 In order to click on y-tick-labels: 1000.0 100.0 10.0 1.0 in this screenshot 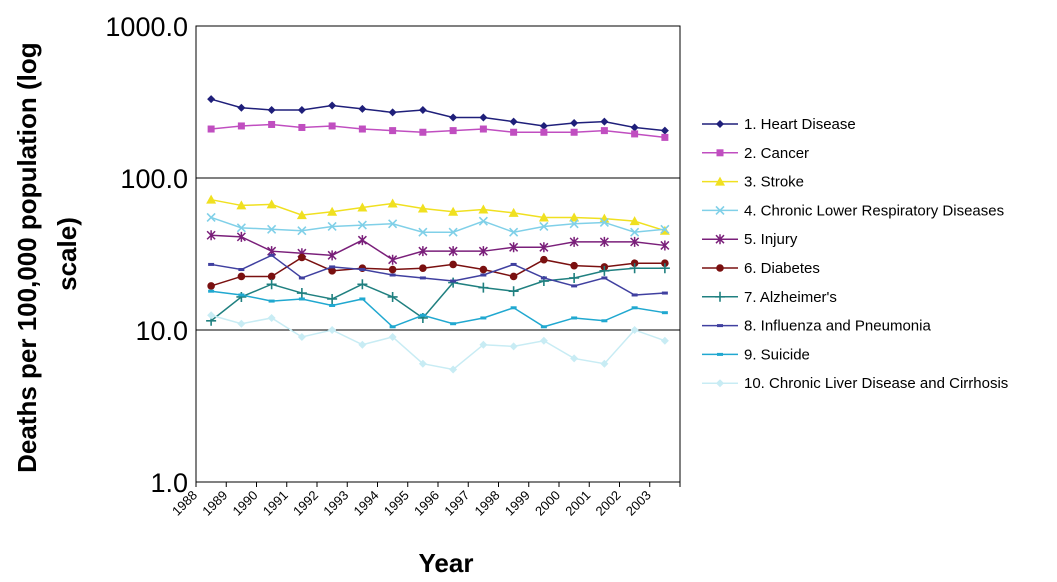, I will do `click(146, 255)`.